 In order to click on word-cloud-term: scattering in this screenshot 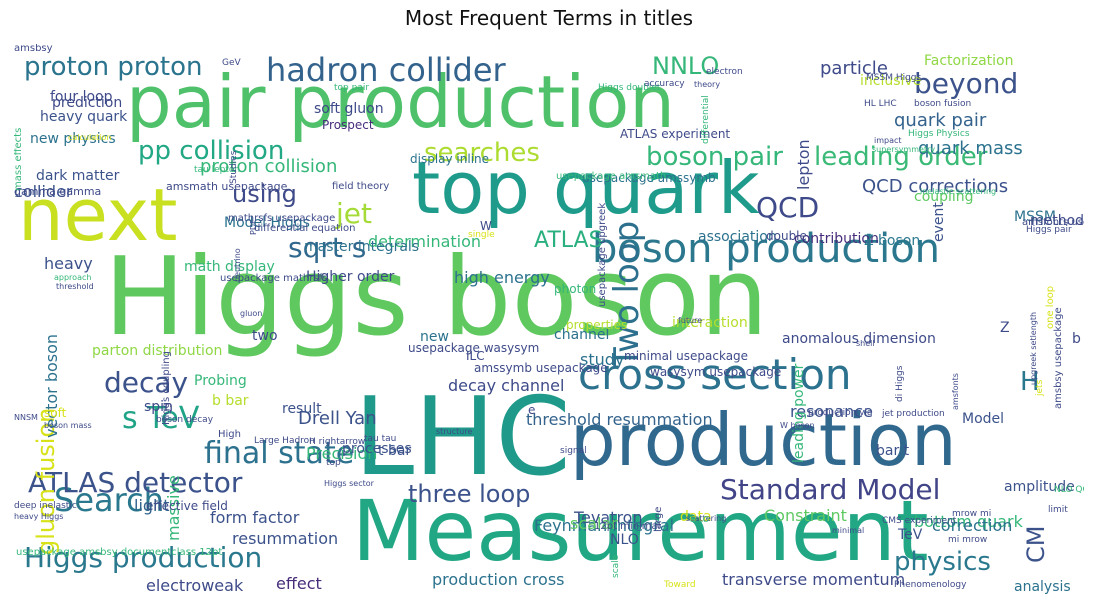, I will do `click(706, 518)`.